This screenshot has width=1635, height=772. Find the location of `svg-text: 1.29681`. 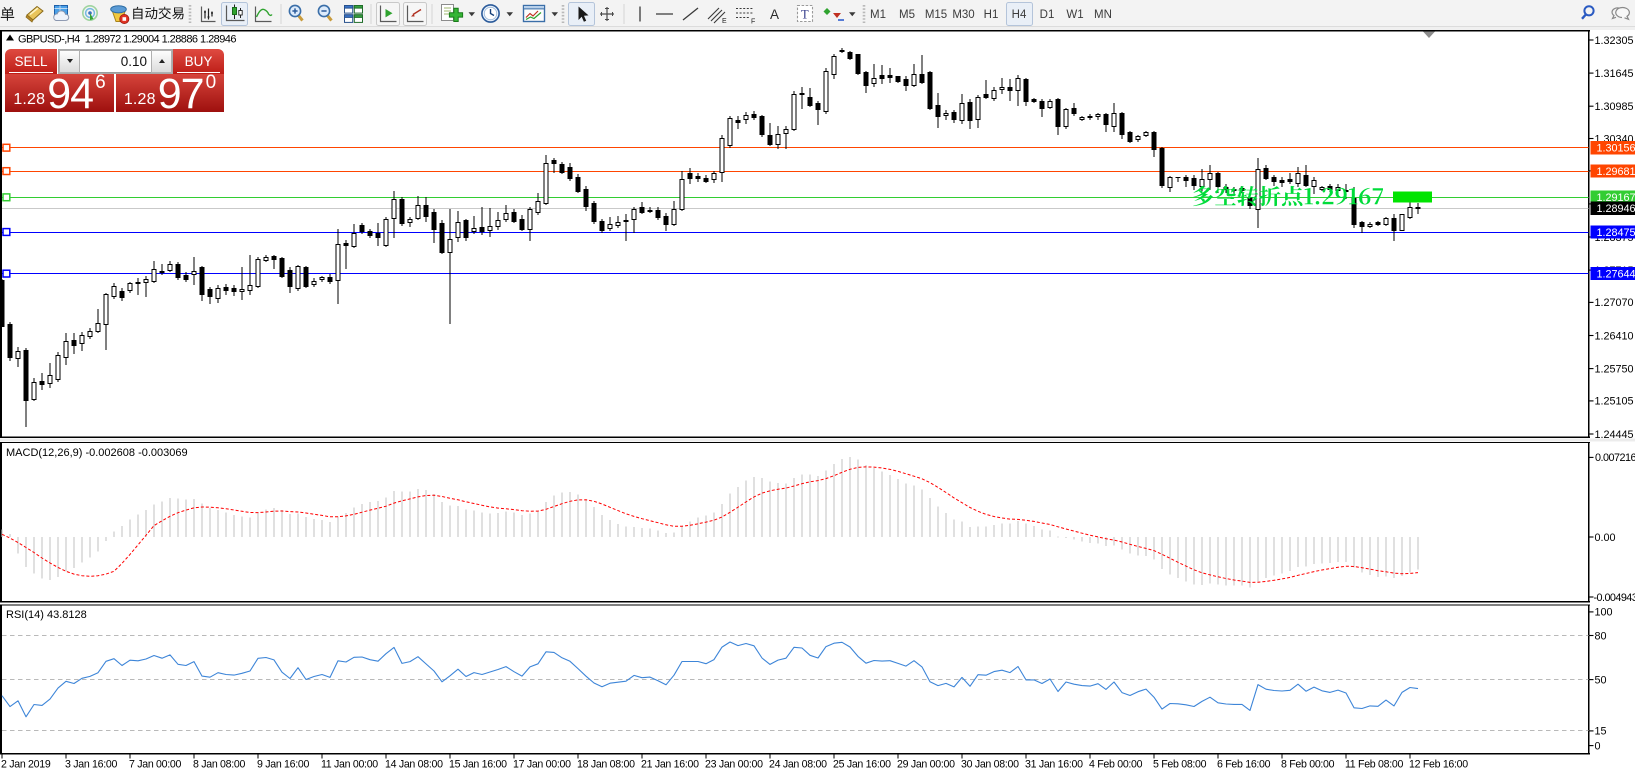

svg-text: 1.29681 is located at coordinates (1616, 172).